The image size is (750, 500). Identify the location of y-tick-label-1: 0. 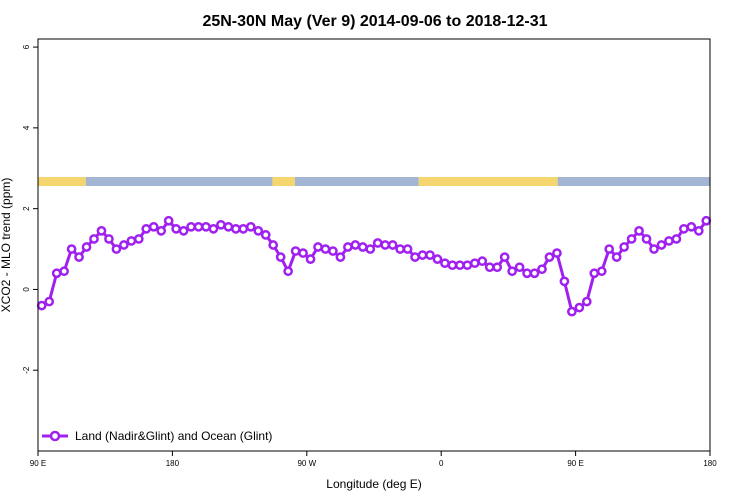
(26, 289).